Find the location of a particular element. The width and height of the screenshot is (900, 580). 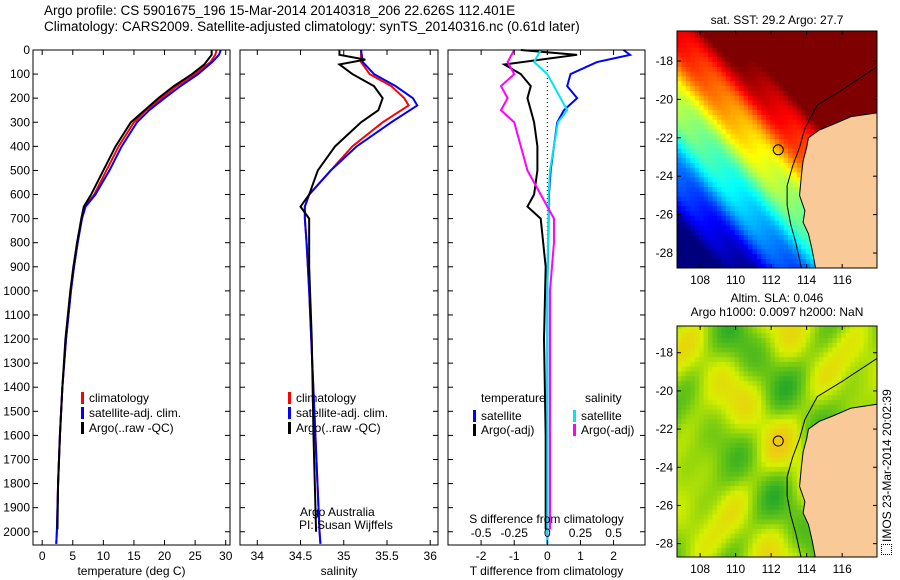

legend-swatch is located at coordinates (82, 428).